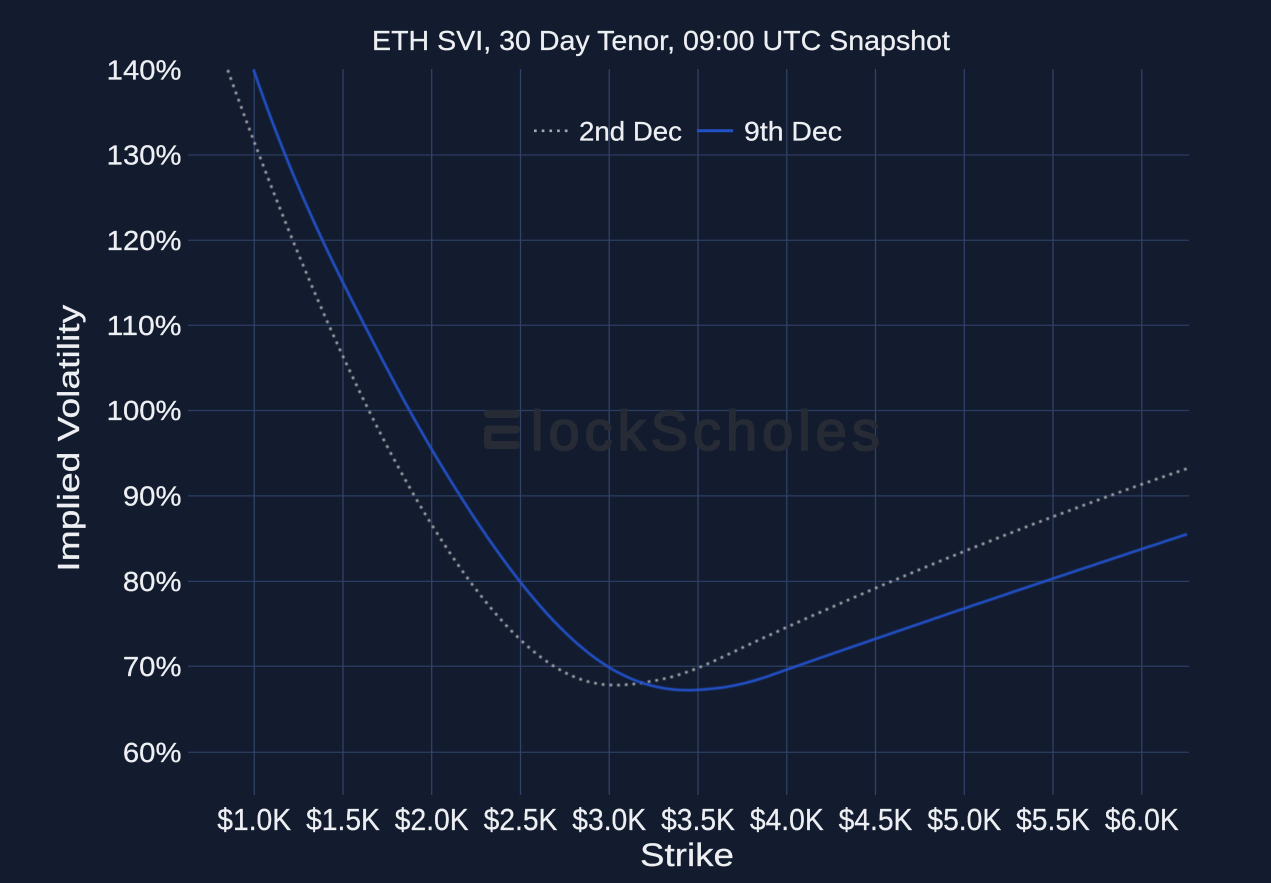 This screenshot has height=883, width=1271. I want to click on svg-text: $1.5K, so click(343, 820).